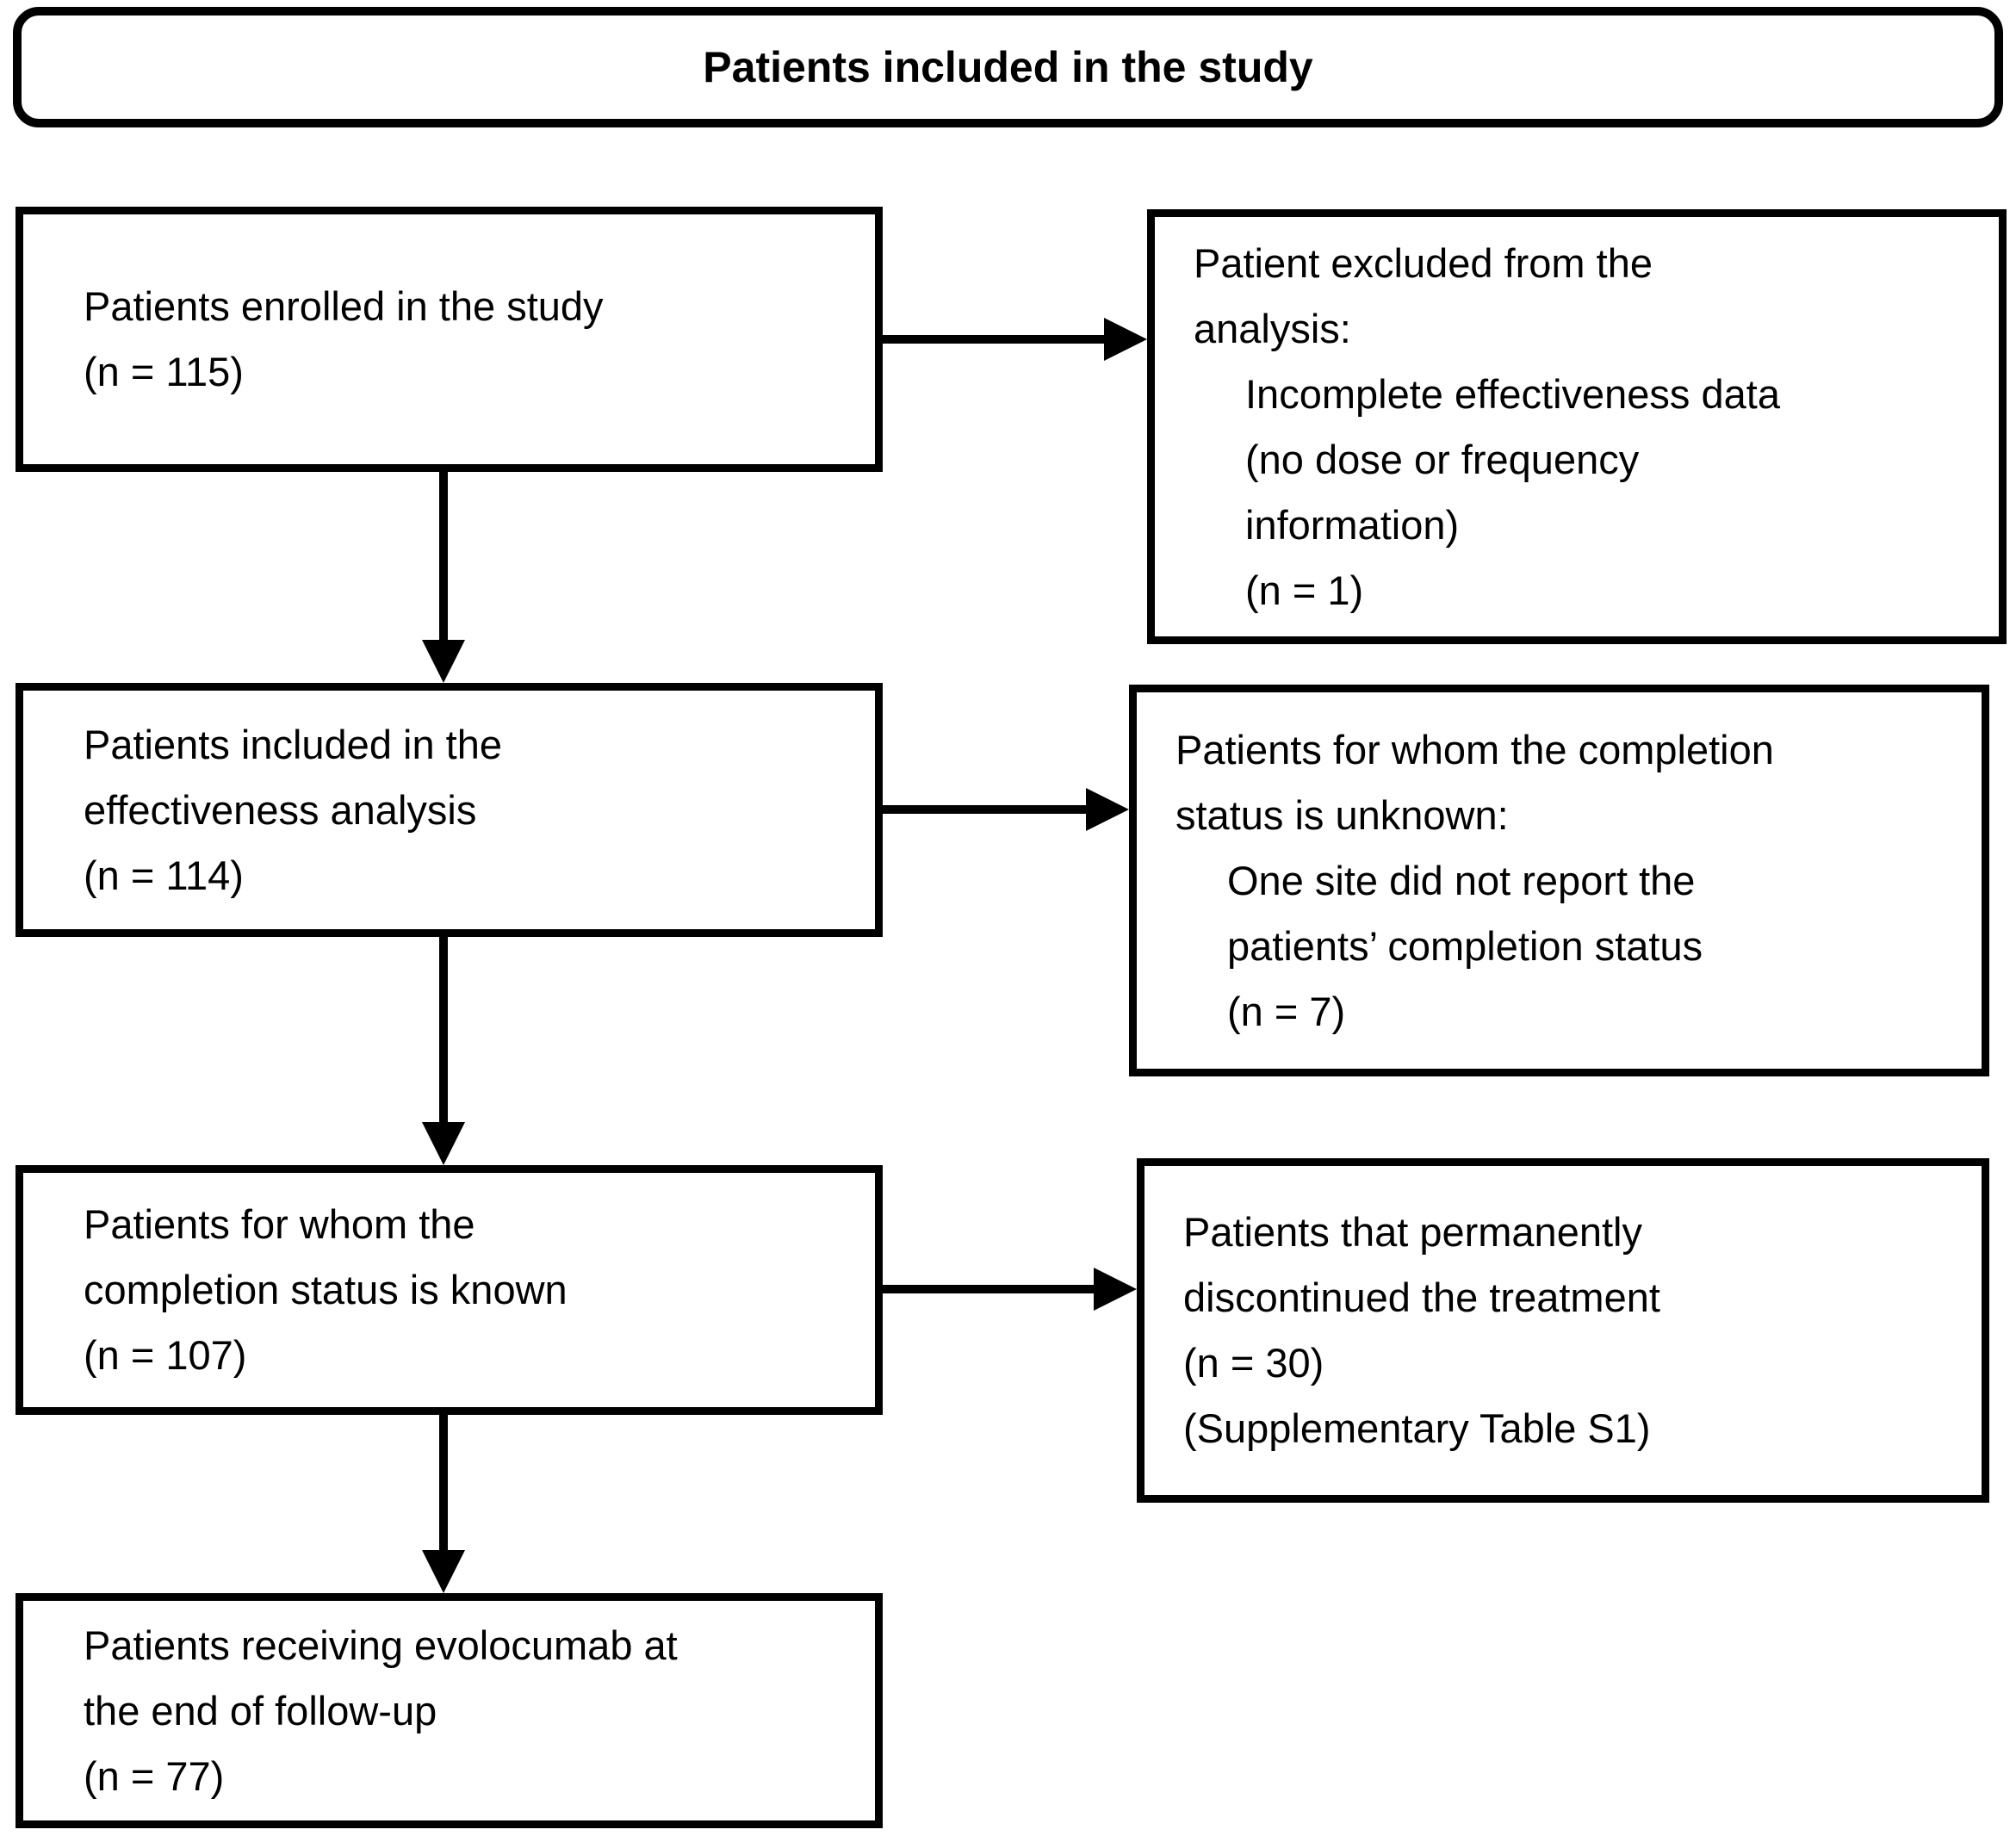  What do you see at coordinates (1442, 459) in the screenshot?
I see `box-reason-line: (no dose or frequency` at bounding box center [1442, 459].